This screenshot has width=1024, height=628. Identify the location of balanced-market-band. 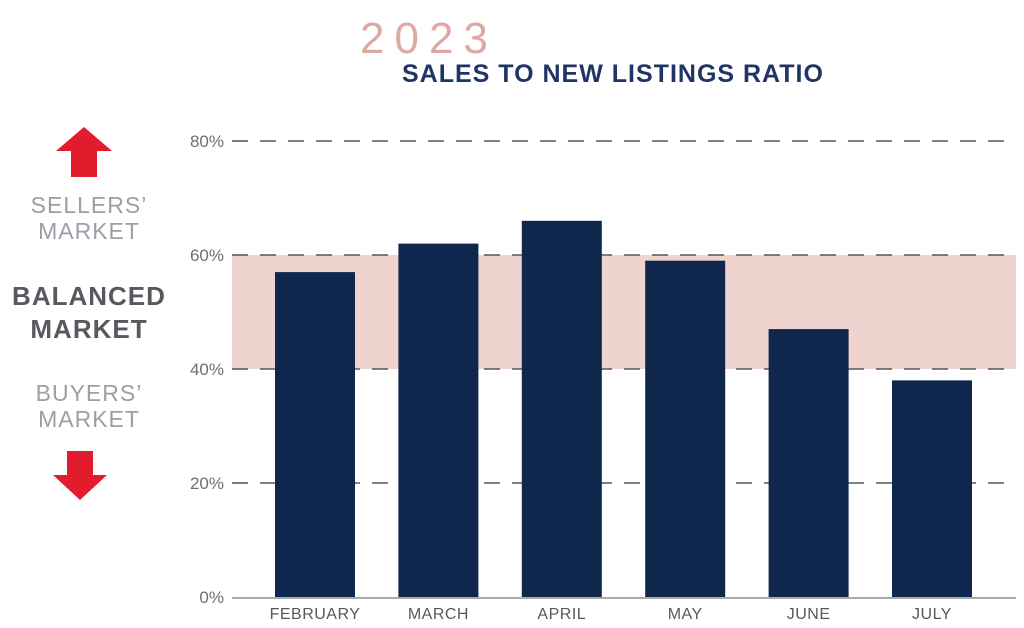
(624, 312).